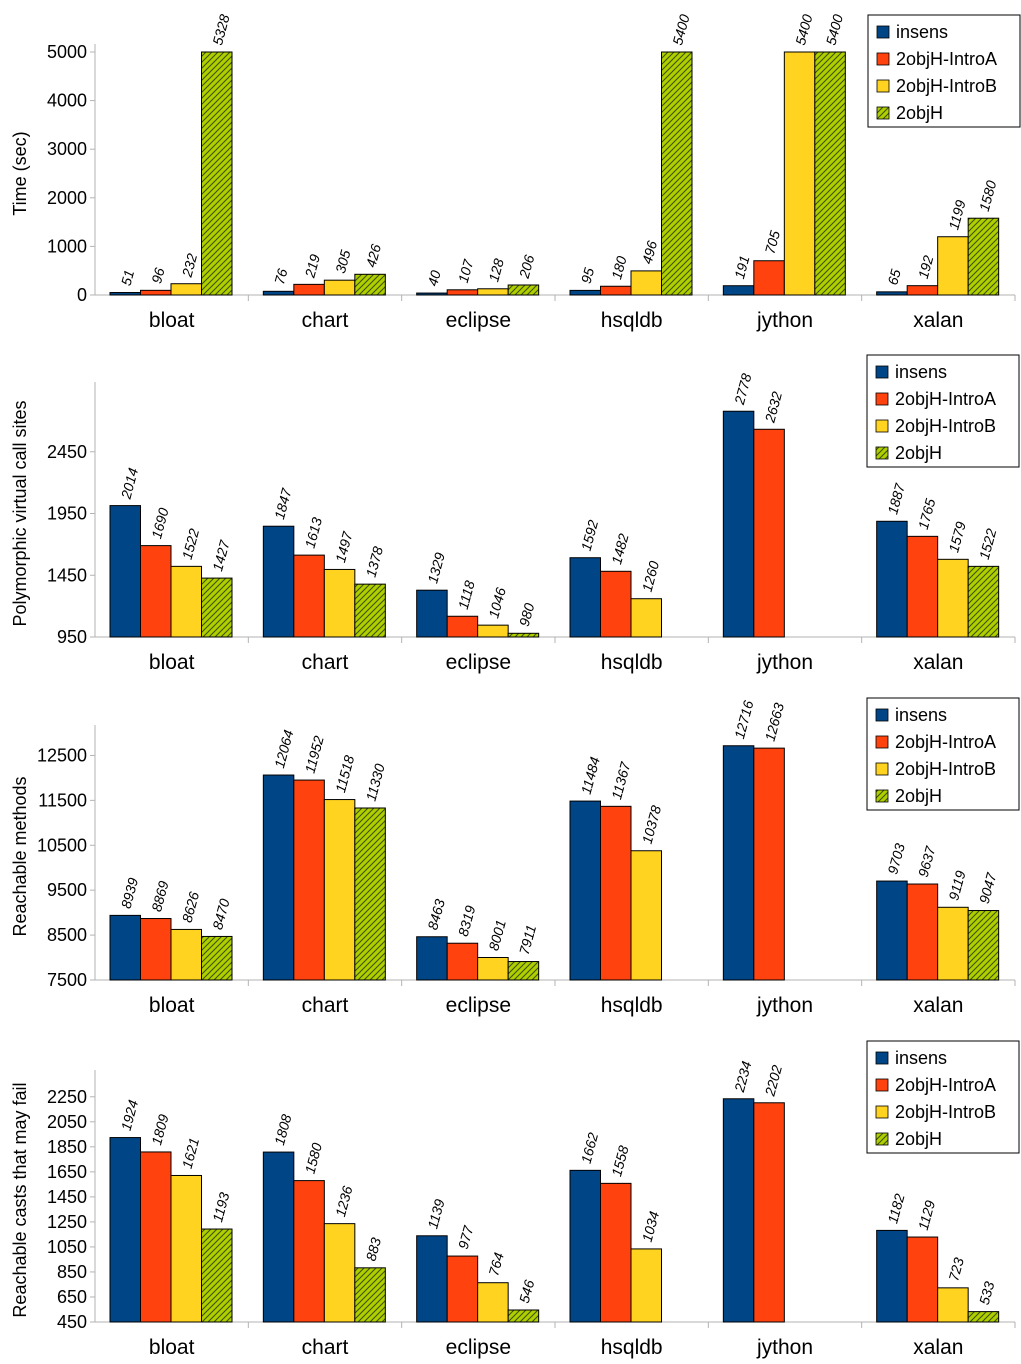 Image resolution: width=1021 pixels, height=1364 pixels. What do you see at coordinates (370, 610) in the screenshot?
I see `bar-2objH-chart` at bounding box center [370, 610].